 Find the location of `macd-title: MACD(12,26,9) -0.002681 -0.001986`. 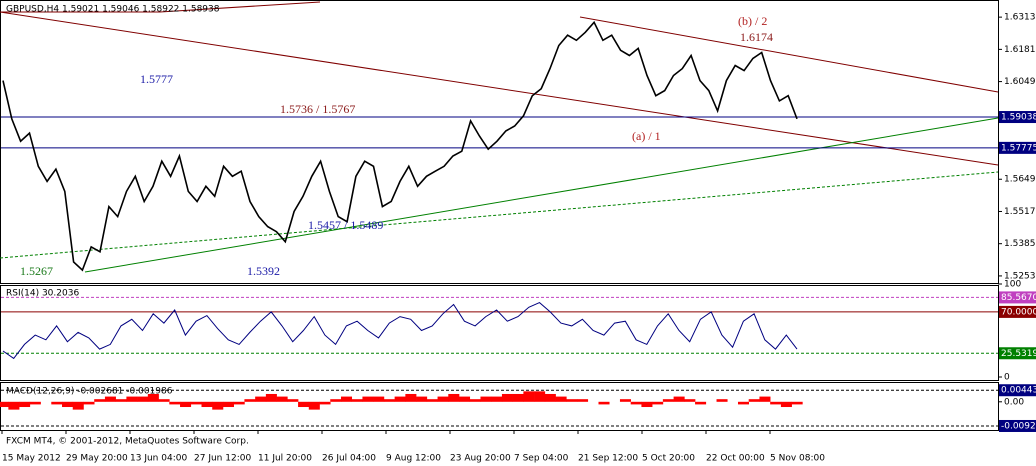

macd-title: MACD(12,26,9) -0.002681 -0.001986 is located at coordinates (89, 392).